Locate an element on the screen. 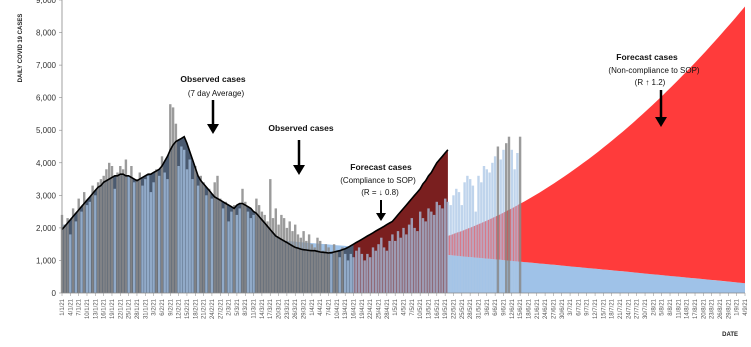 This screenshot has width=751, height=347. x-tick-label: 24/2/21 is located at coordinates (213, 308).